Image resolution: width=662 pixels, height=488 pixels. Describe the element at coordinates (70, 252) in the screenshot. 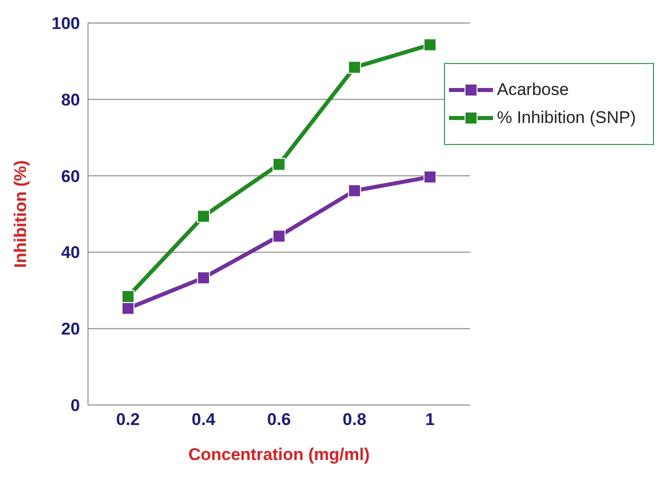

I see `y-tick-label: 40` at that location.